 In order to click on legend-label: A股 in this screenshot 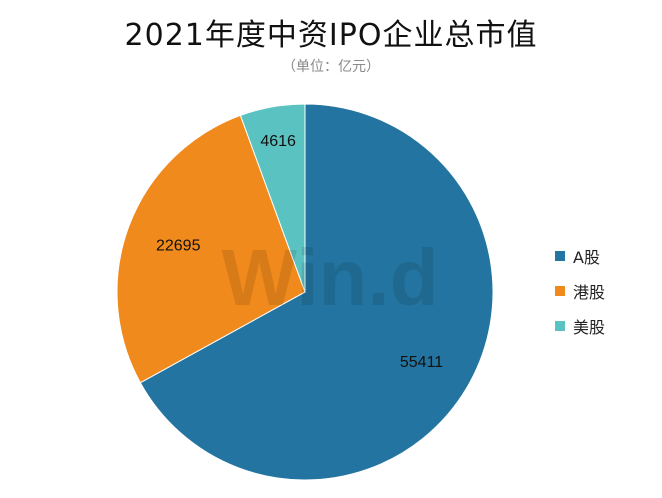, I will do `click(586, 257)`.